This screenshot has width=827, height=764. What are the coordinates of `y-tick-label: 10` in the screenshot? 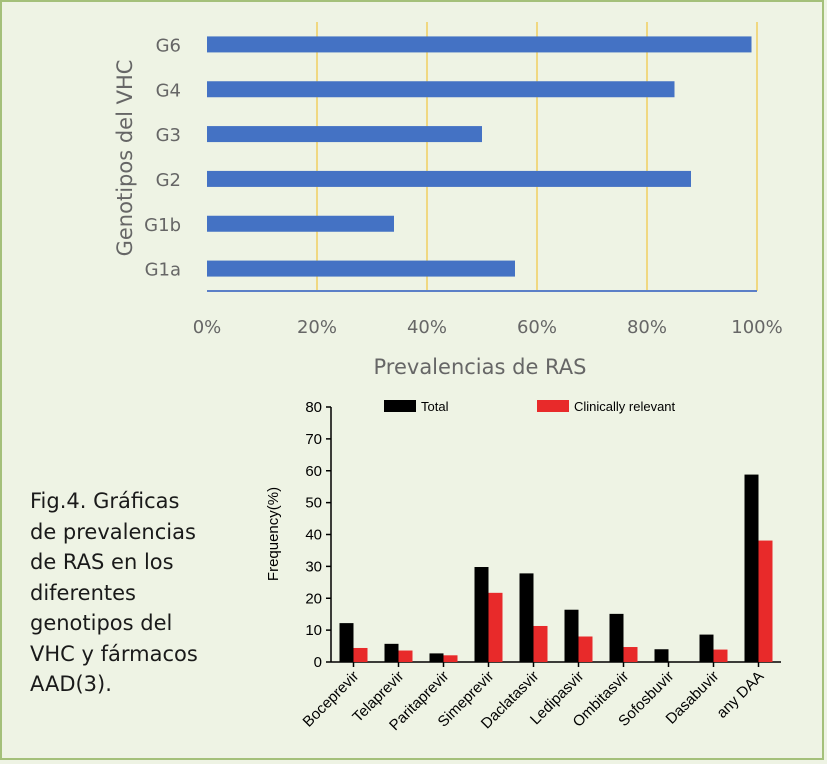 It's located at (313, 630).